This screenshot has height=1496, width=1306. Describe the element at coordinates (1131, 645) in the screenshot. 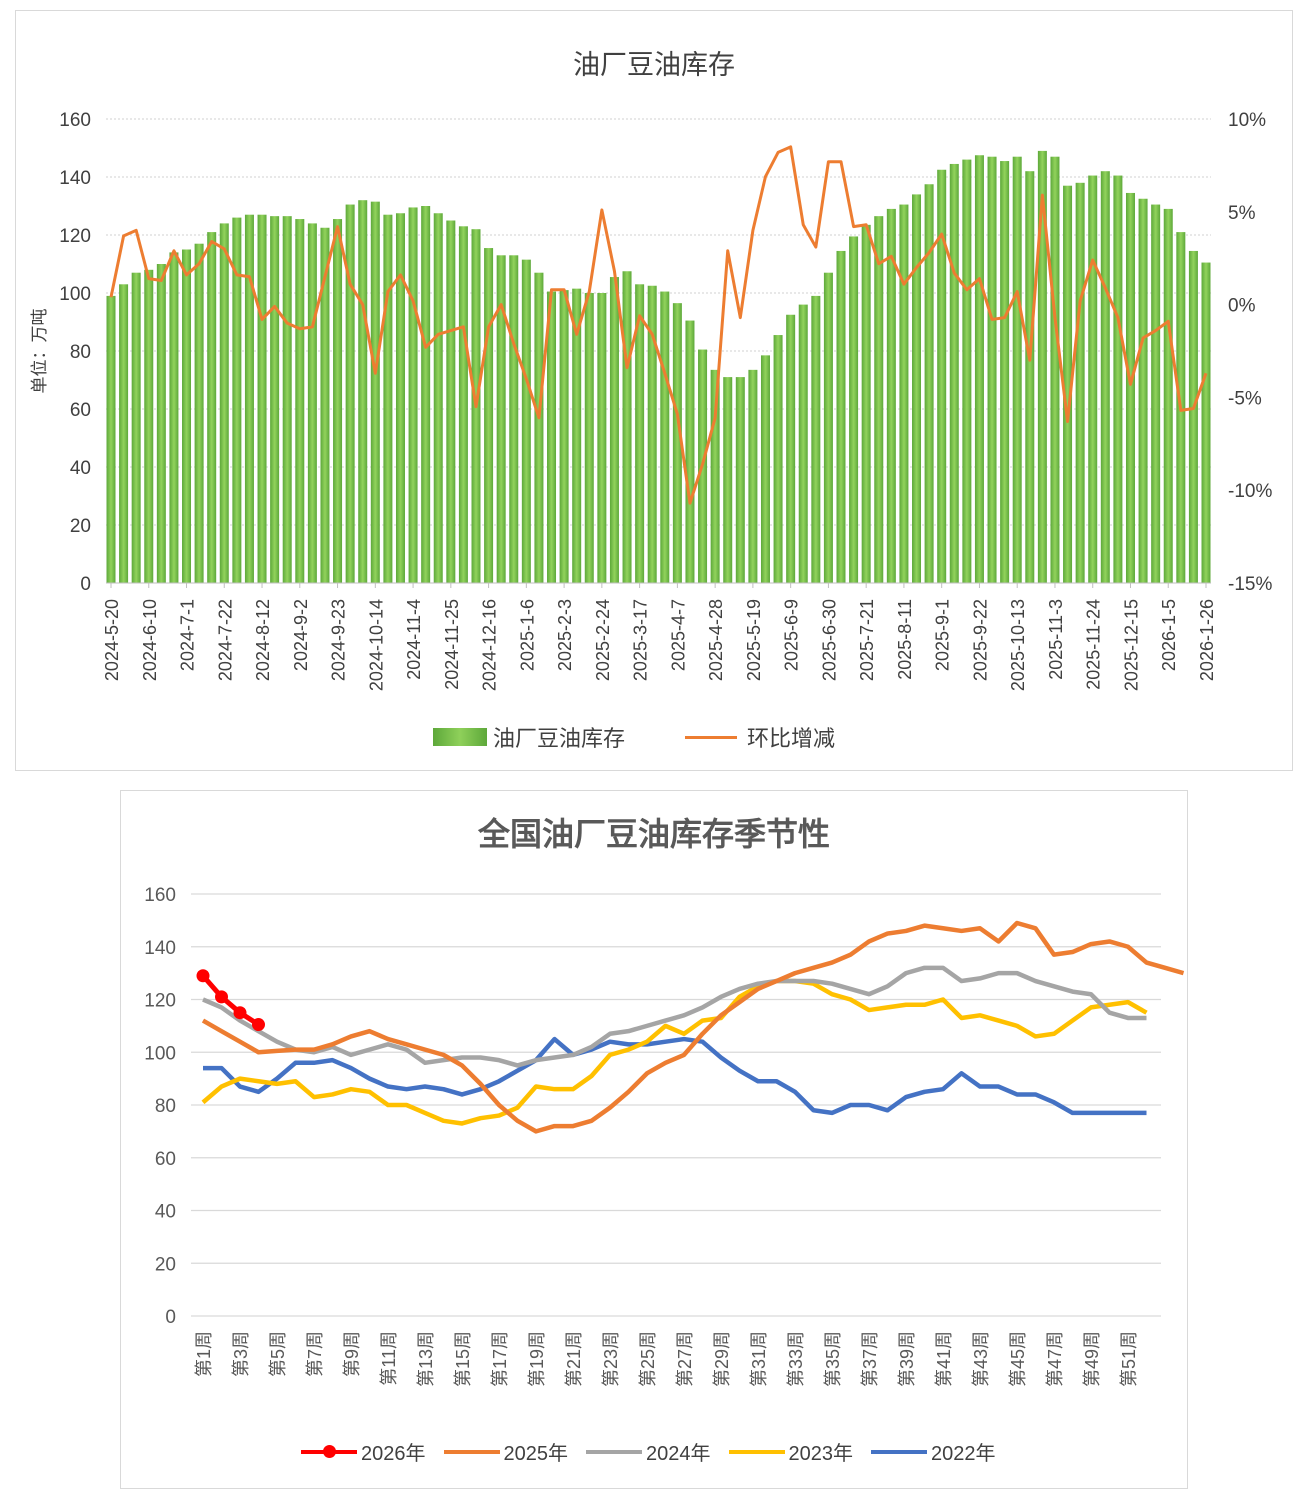

I see `x-tick-label: 2025-12-15` at that location.